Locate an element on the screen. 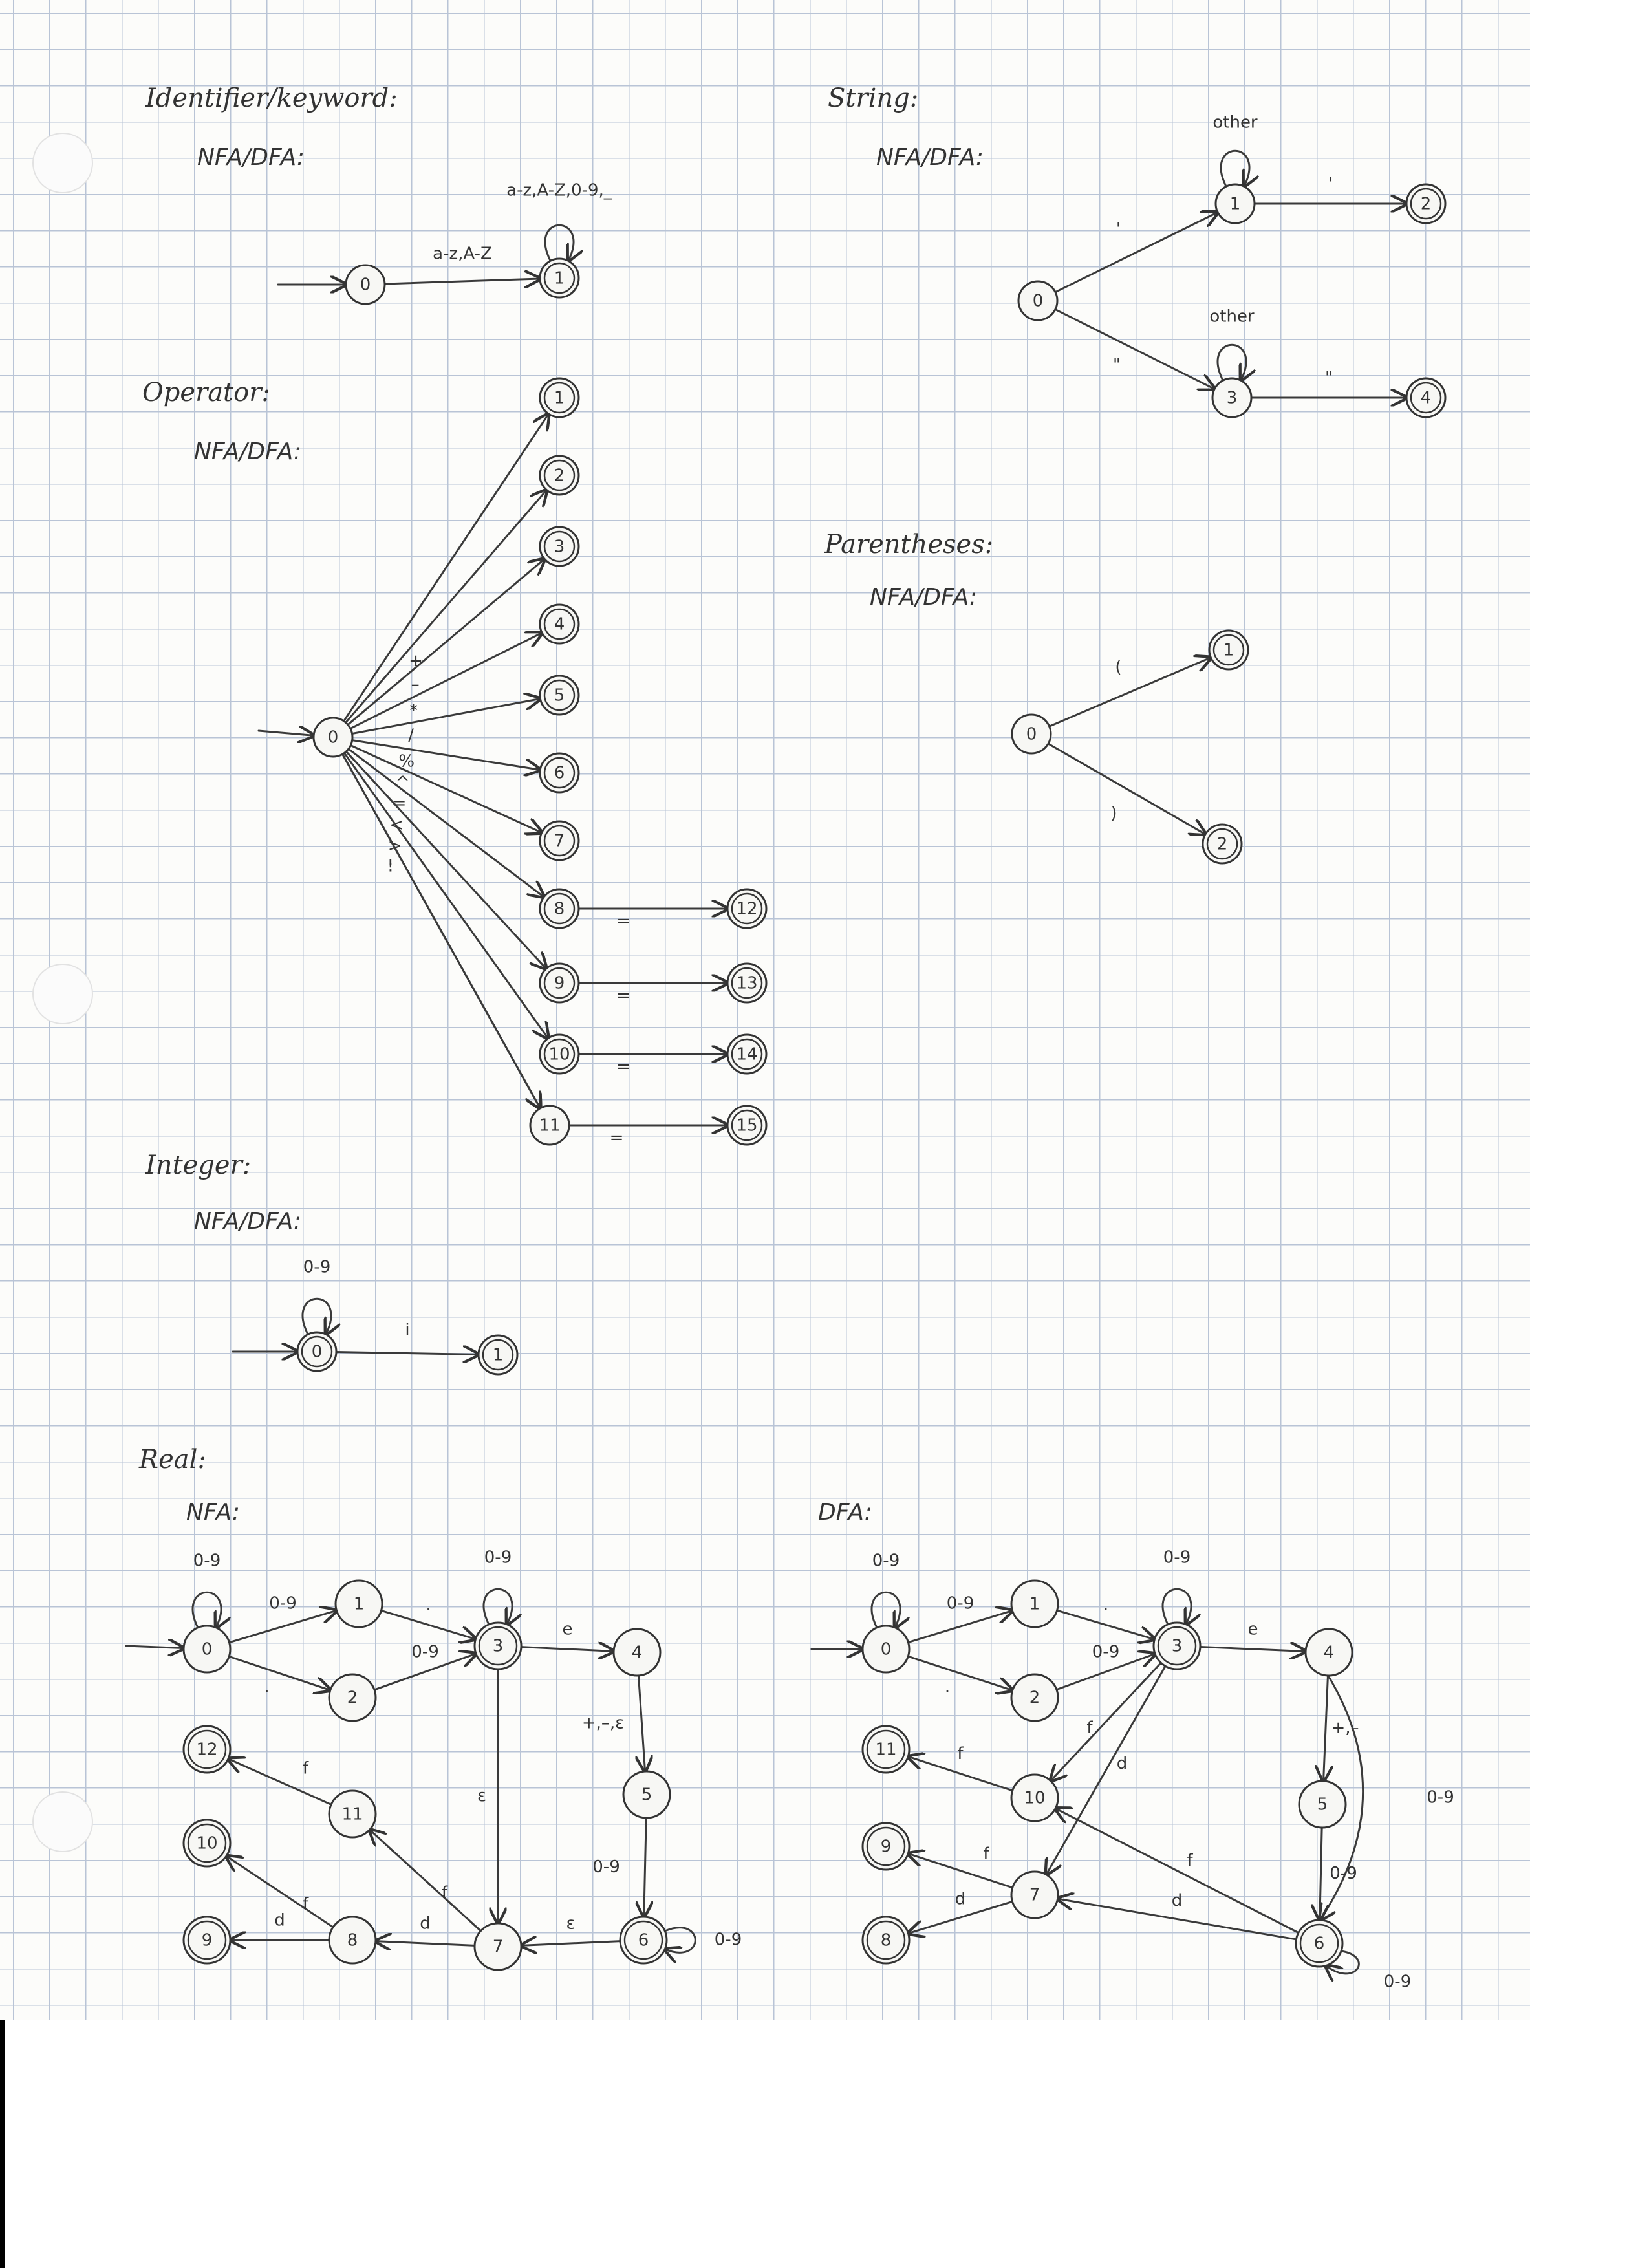 This screenshot has height=2268, width=1649. state-14: 14 is located at coordinates (747, 1054).